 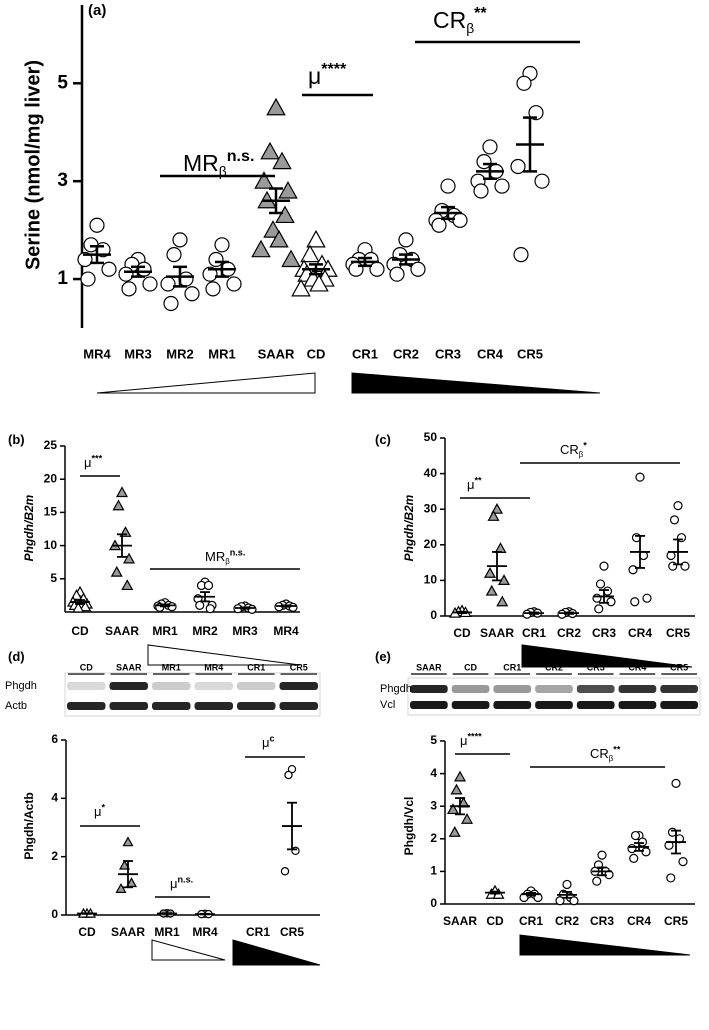 I want to click on label-text: μ, so click(x=88, y=462).